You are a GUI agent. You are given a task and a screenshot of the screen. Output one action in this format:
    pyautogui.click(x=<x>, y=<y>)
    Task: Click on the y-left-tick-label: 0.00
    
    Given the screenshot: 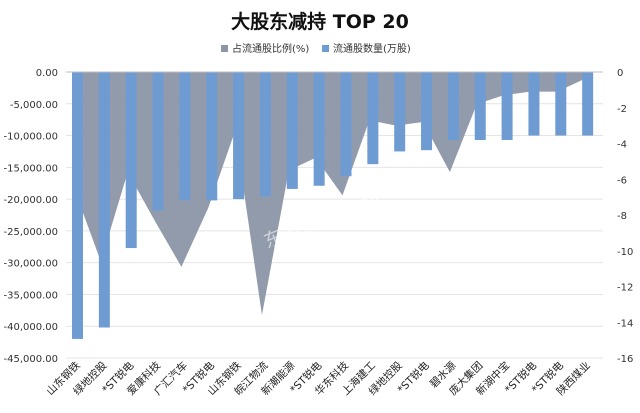 What is the action you would take?
    pyautogui.click(x=47, y=73)
    